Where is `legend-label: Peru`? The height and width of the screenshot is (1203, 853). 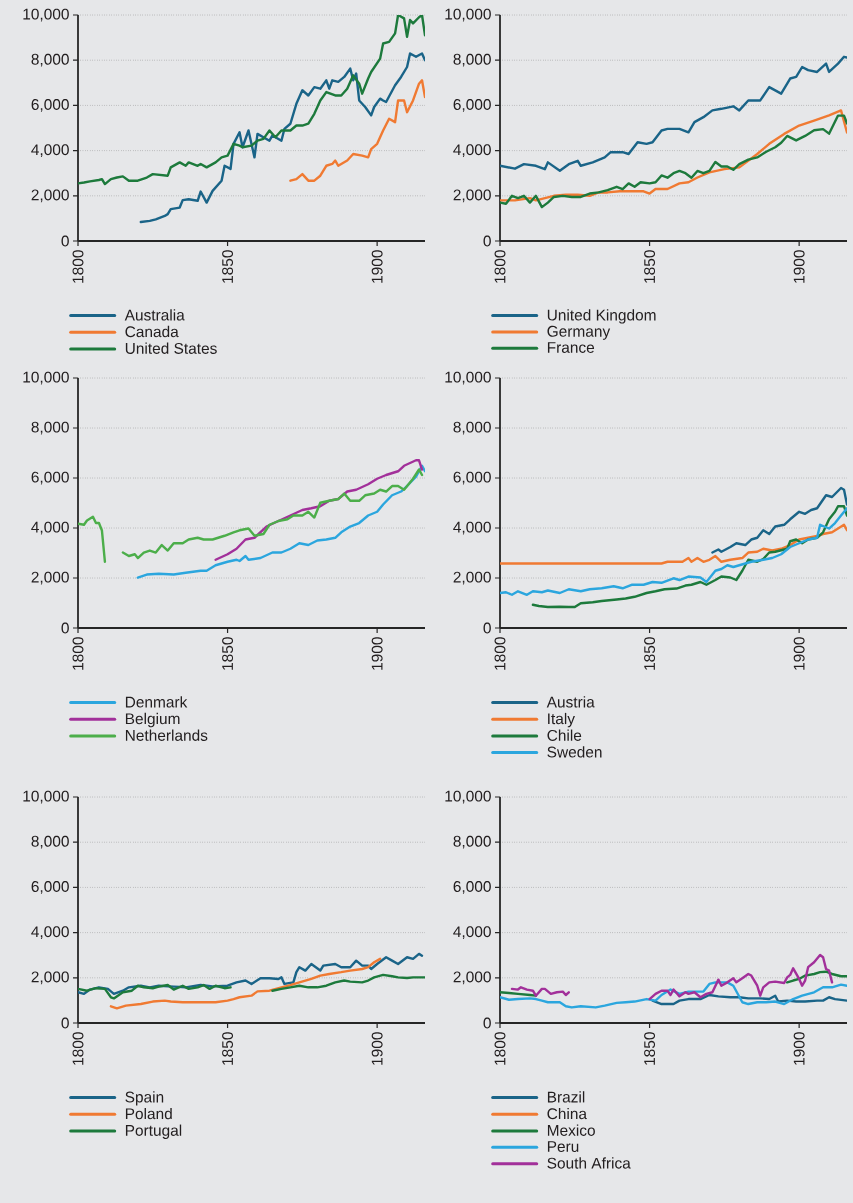
legend-label: Peru is located at coordinates (563, 1146).